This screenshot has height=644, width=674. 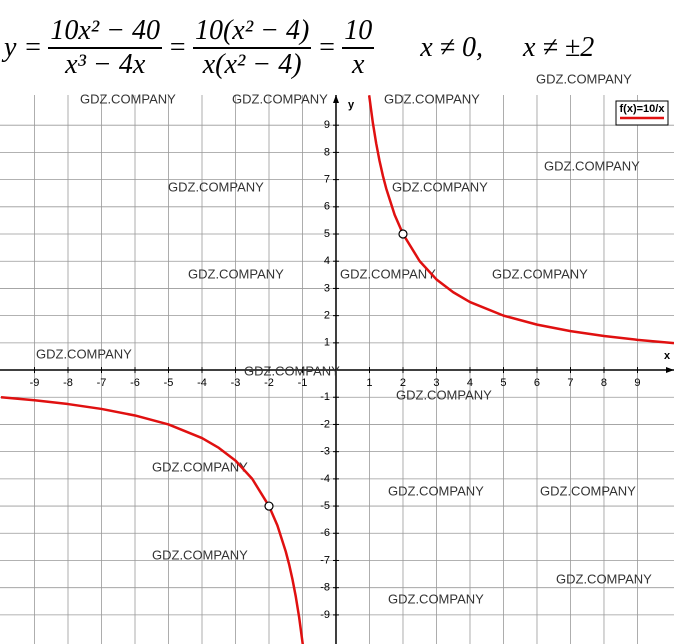 I want to click on y-tick-label: 7, so click(x=327, y=180).